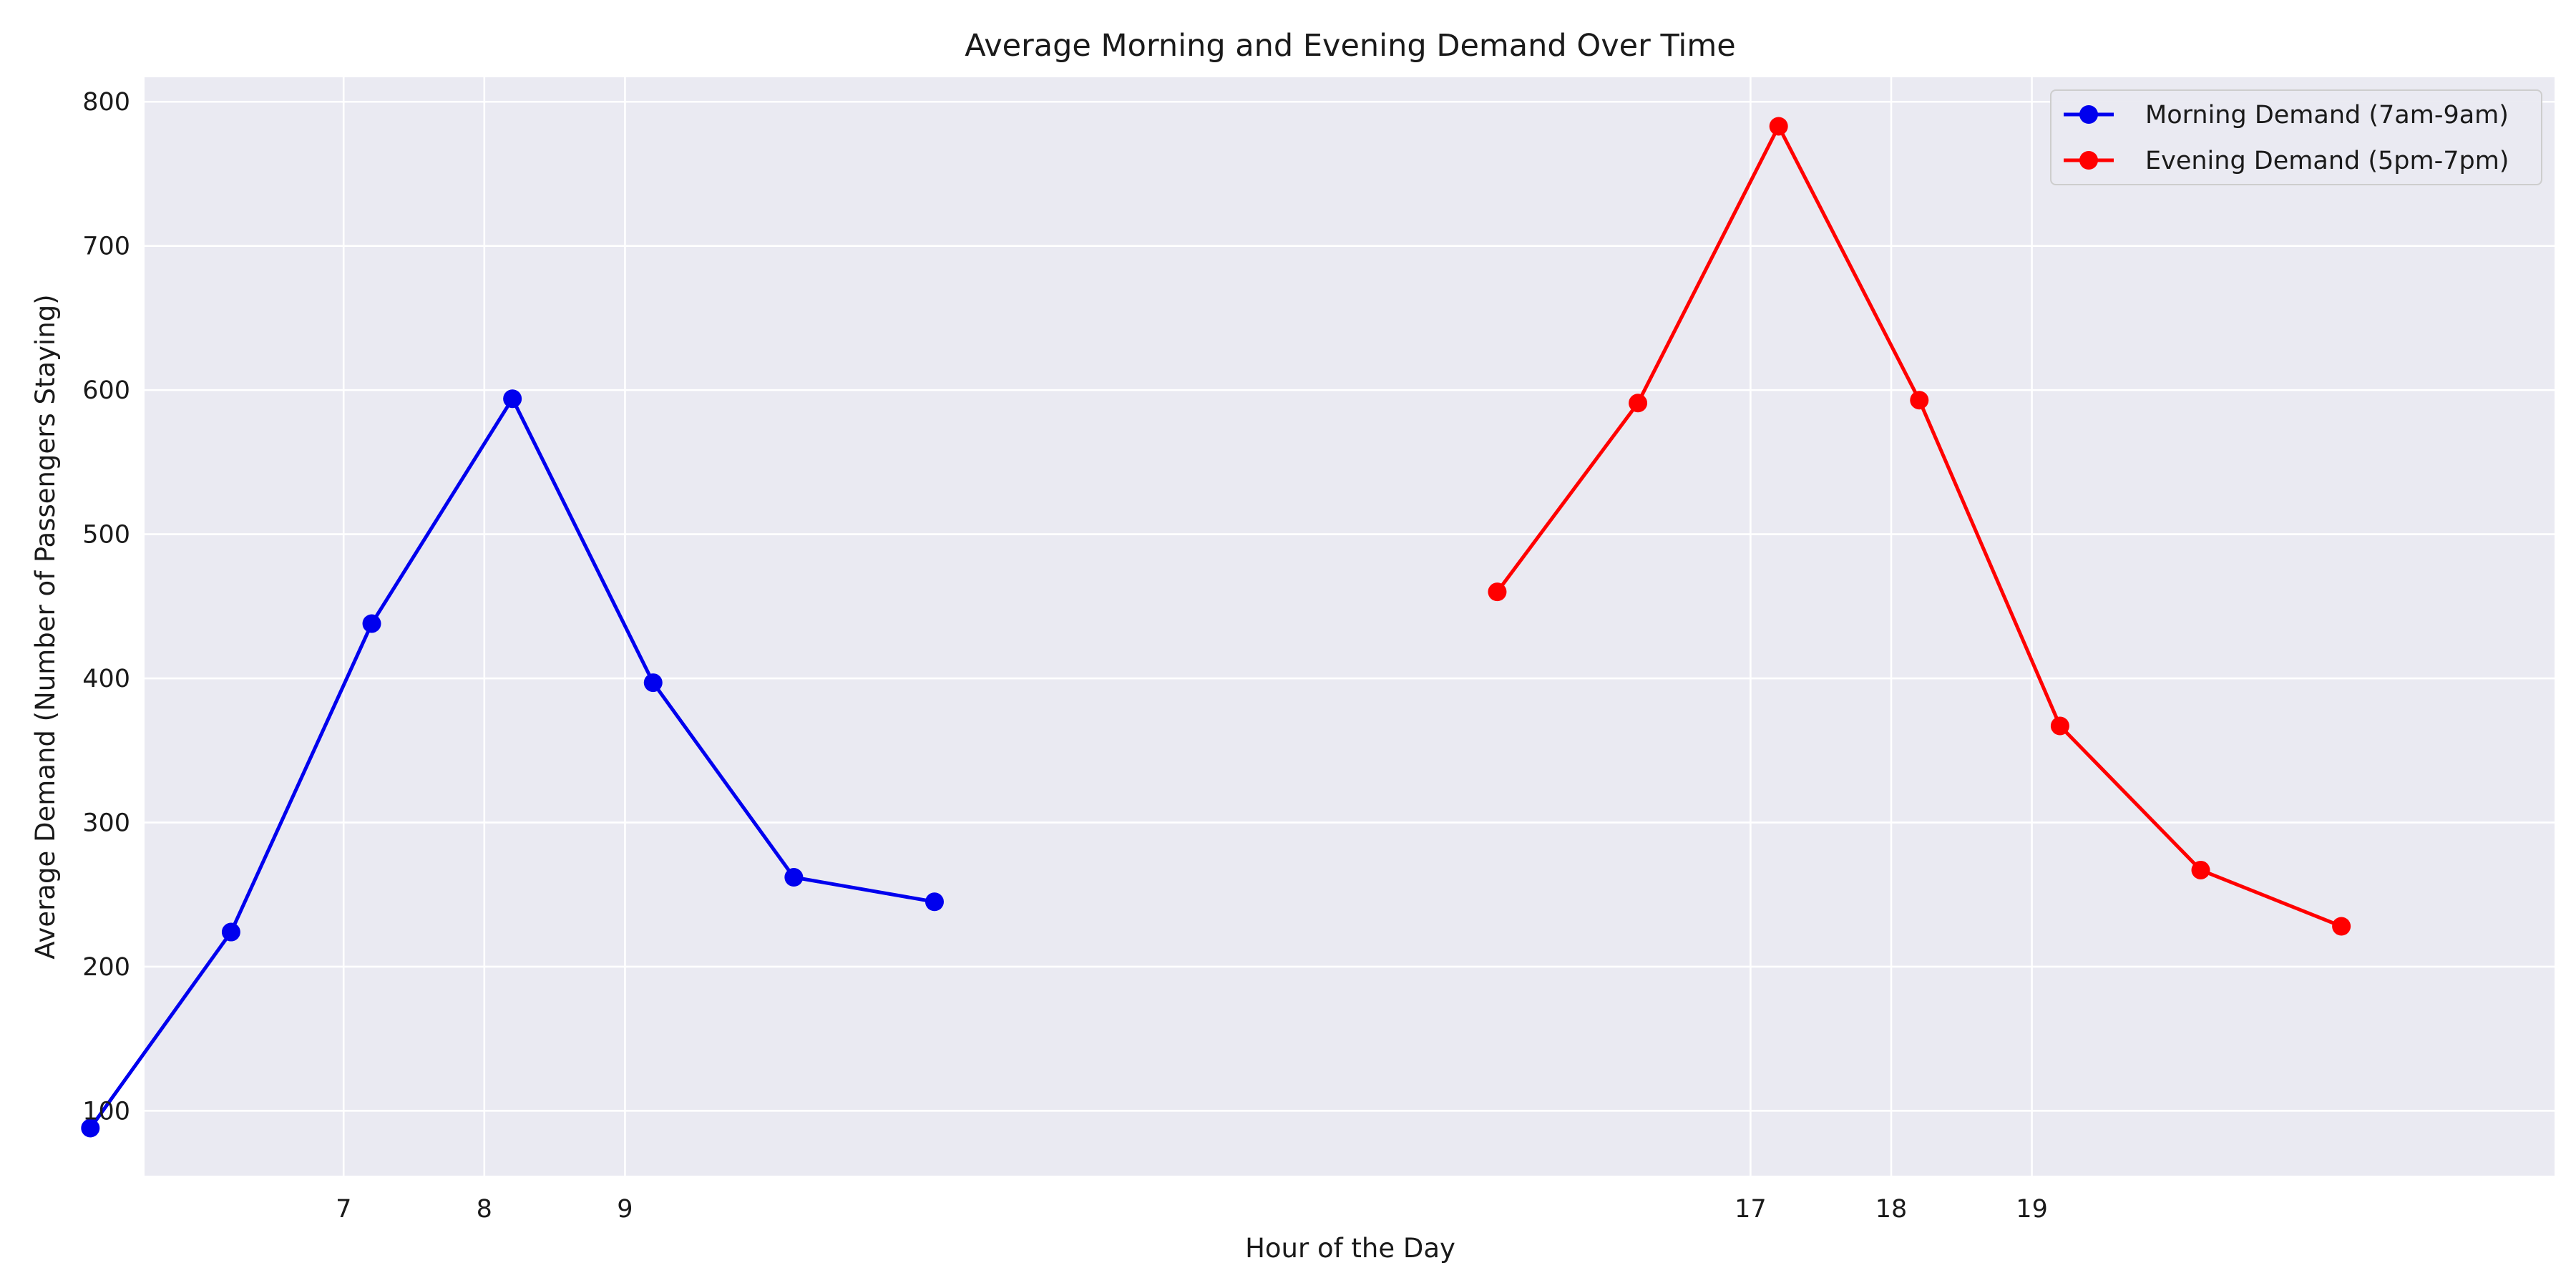 The width and height of the screenshot is (2576, 1288). I want to click on y-tick-label: 500, so click(106, 535).